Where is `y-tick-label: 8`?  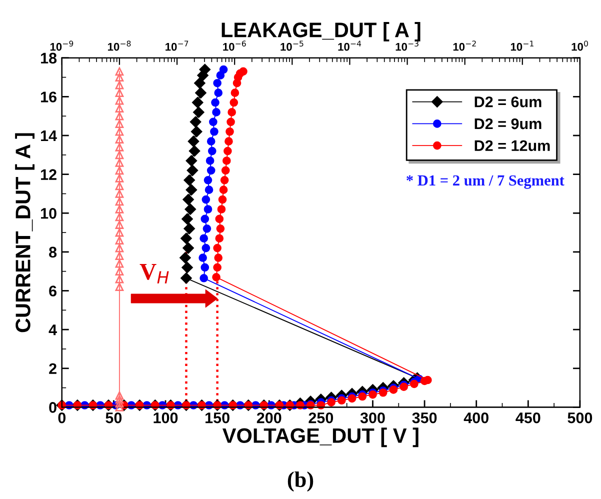
y-tick-label: 8 is located at coordinates (53, 252).